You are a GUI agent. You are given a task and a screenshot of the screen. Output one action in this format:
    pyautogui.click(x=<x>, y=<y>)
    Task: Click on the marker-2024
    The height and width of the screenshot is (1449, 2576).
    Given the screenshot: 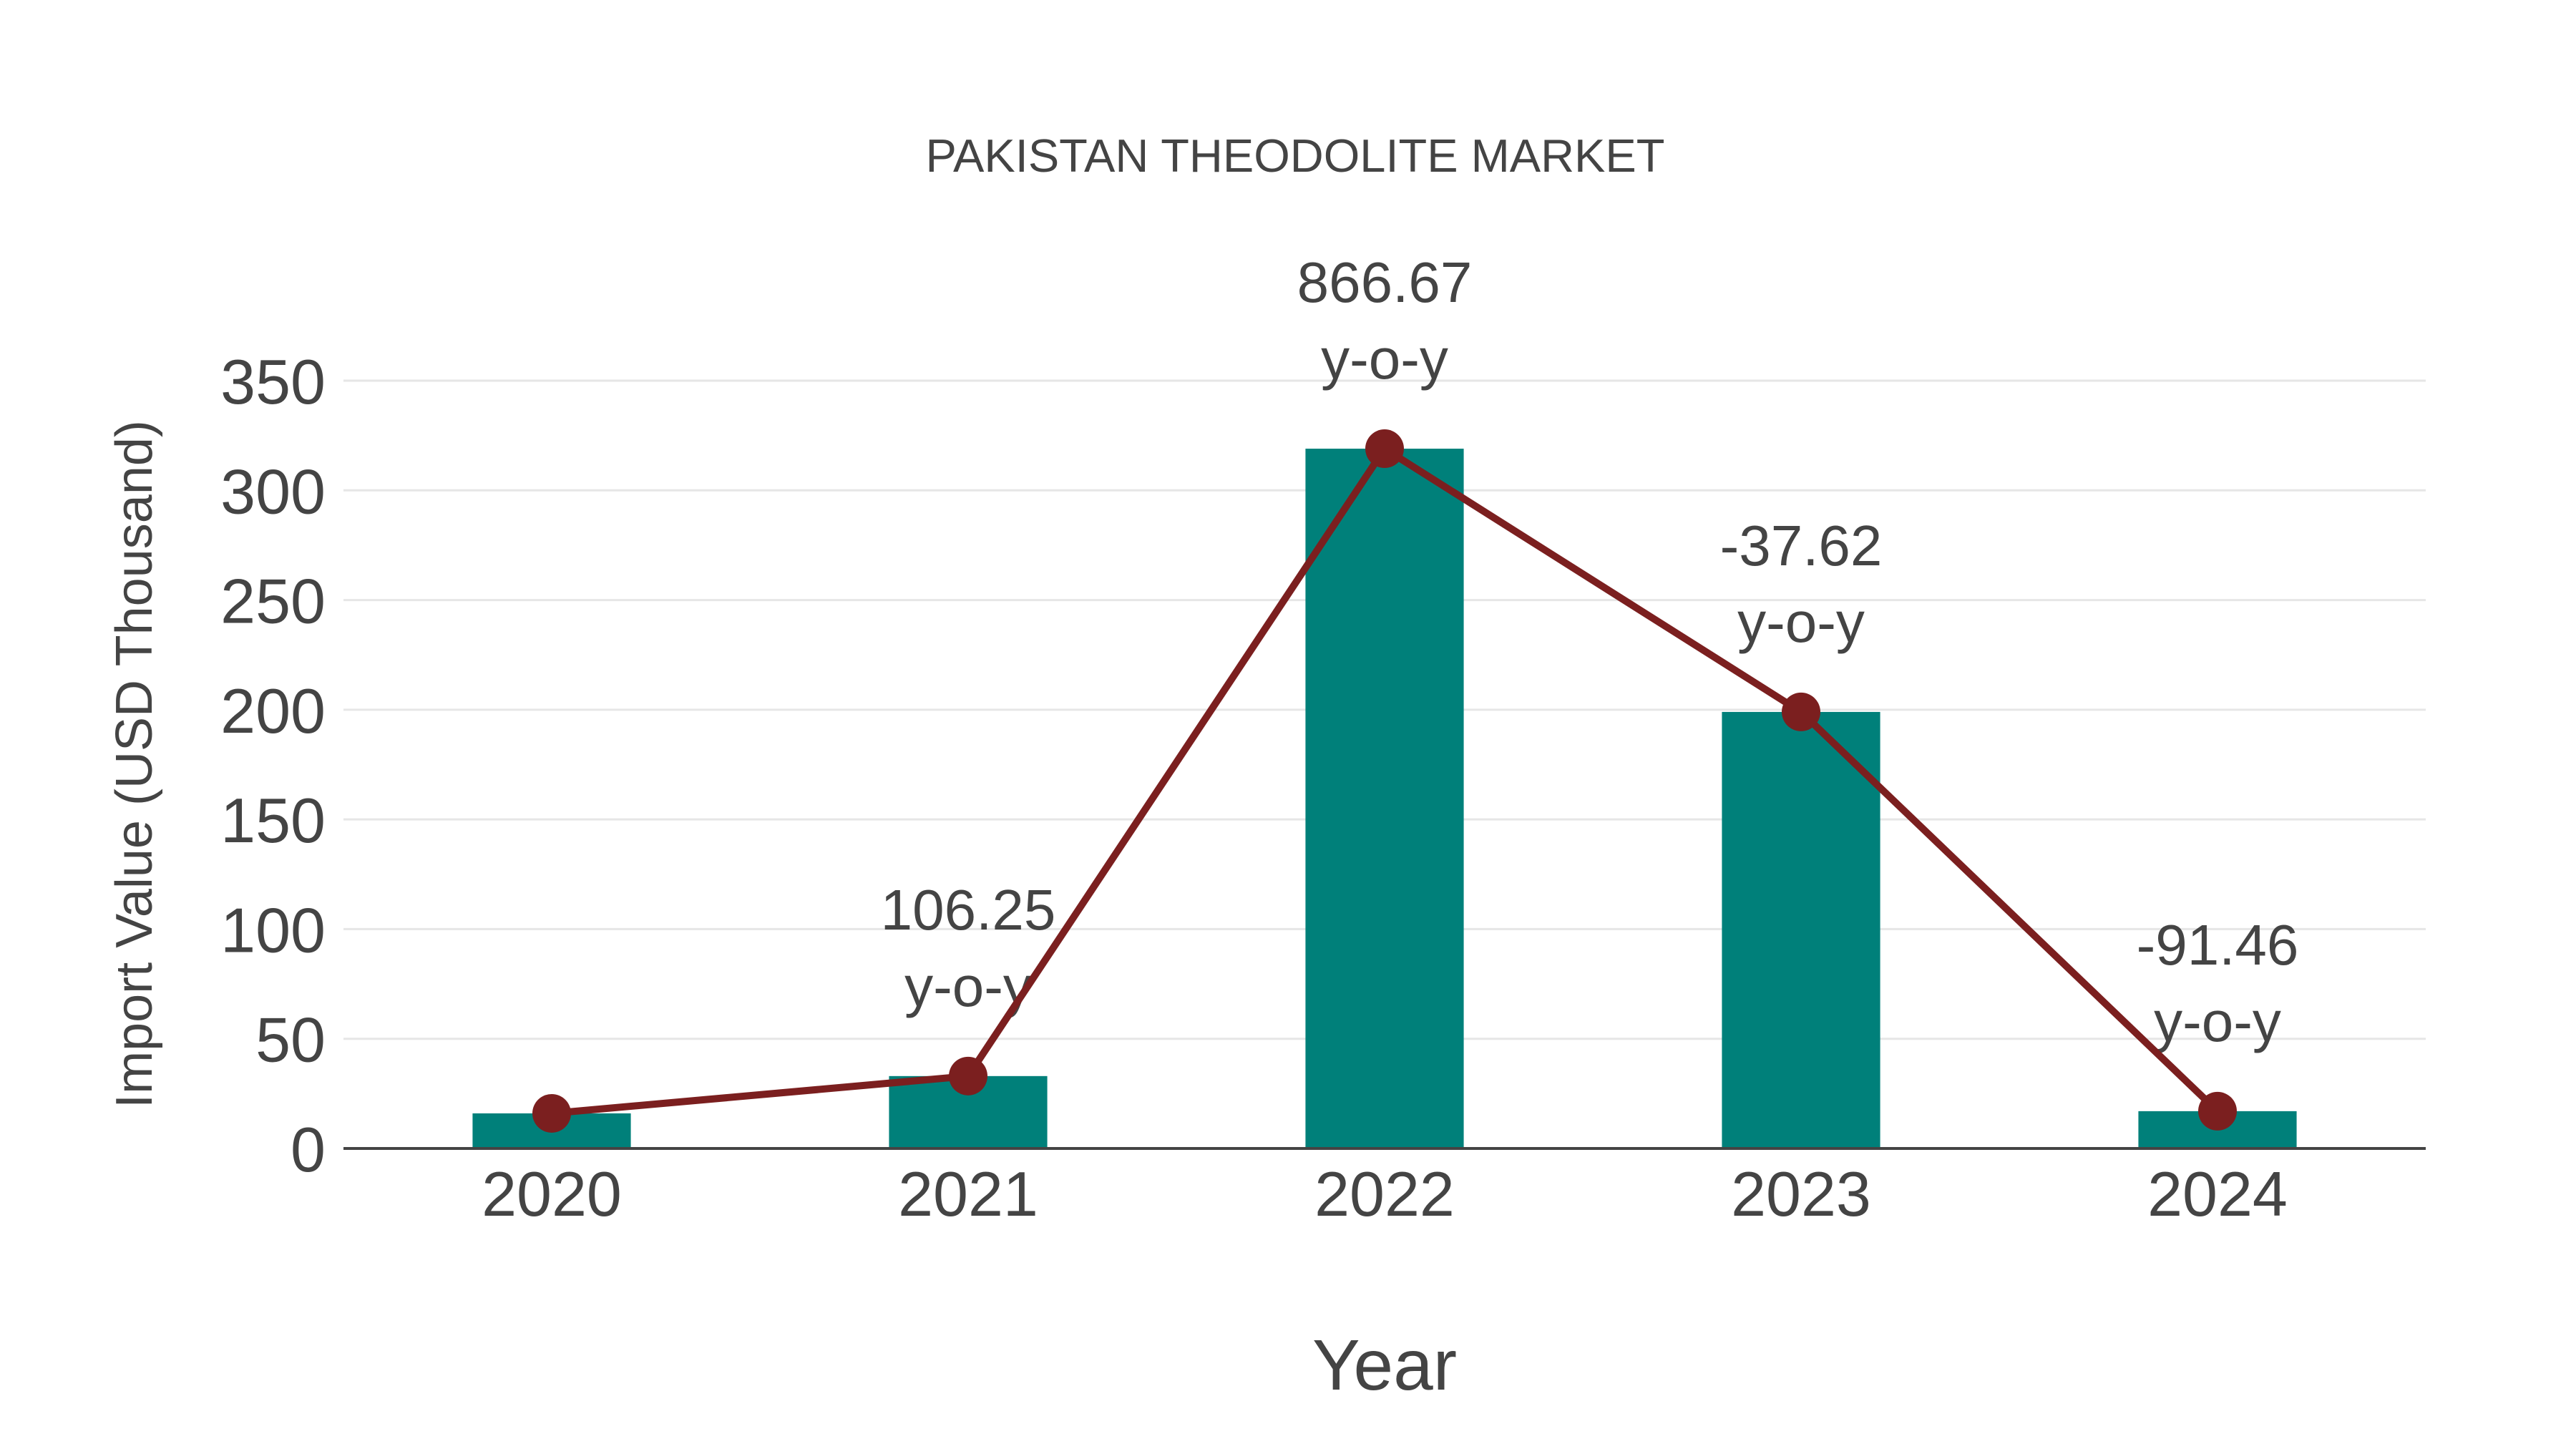 What is the action you would take?
    pyautogui.click(x=2217, y=1111)
    